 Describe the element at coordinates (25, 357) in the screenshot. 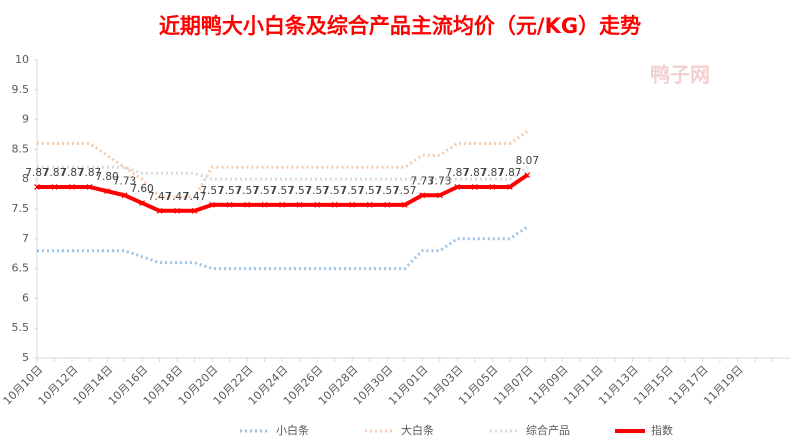

I see `y-tick-label: 5` at that location.